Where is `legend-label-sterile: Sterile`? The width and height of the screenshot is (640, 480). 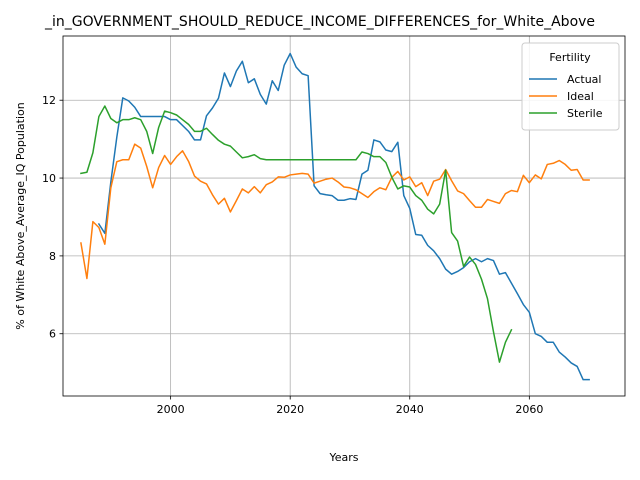 legend-label-sterile: Sterile is located at coordinates (585, 113).